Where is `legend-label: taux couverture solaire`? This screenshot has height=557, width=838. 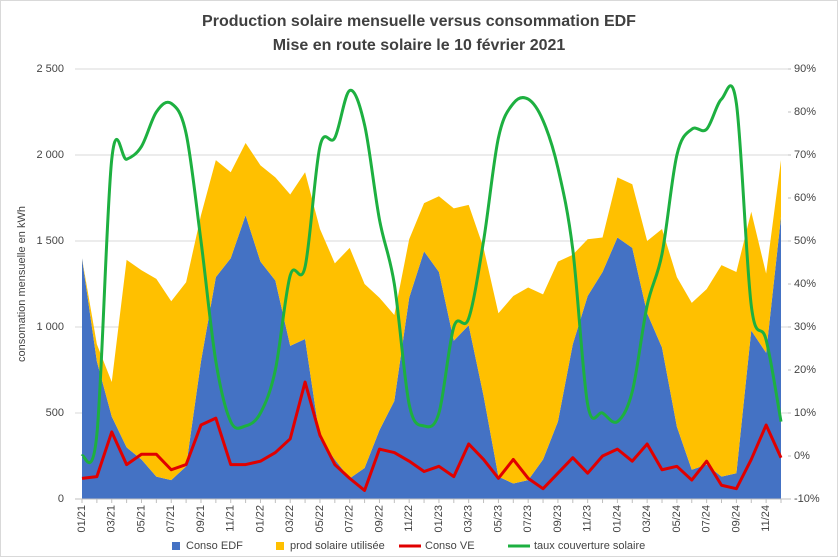 legend-label: taux couverture solaire is located at coordinates (589, 546).